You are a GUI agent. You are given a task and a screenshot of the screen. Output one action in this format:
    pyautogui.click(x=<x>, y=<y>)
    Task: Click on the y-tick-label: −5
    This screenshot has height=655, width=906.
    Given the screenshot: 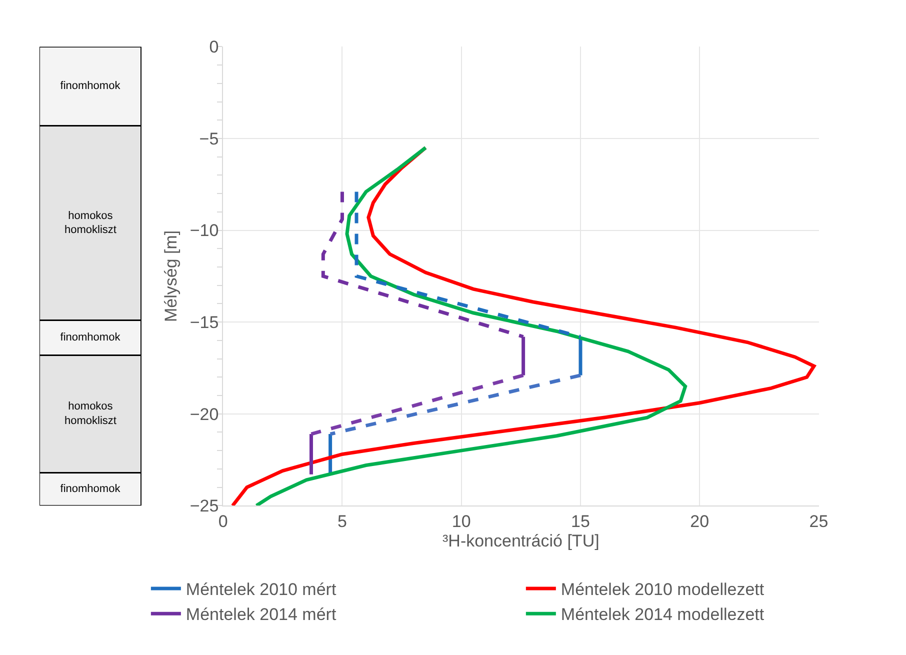 What is the action you would take?
    pyautogui.click(x=209, y=138)
    